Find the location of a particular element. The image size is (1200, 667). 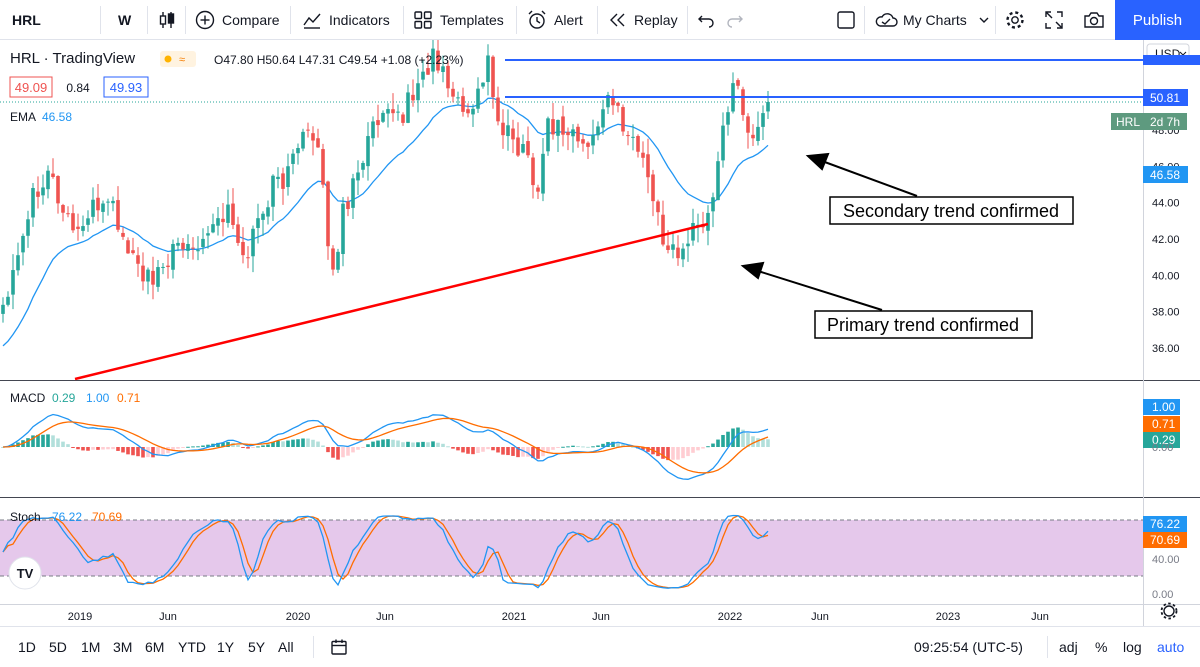

undo-button is located at coordinates (706, 19).